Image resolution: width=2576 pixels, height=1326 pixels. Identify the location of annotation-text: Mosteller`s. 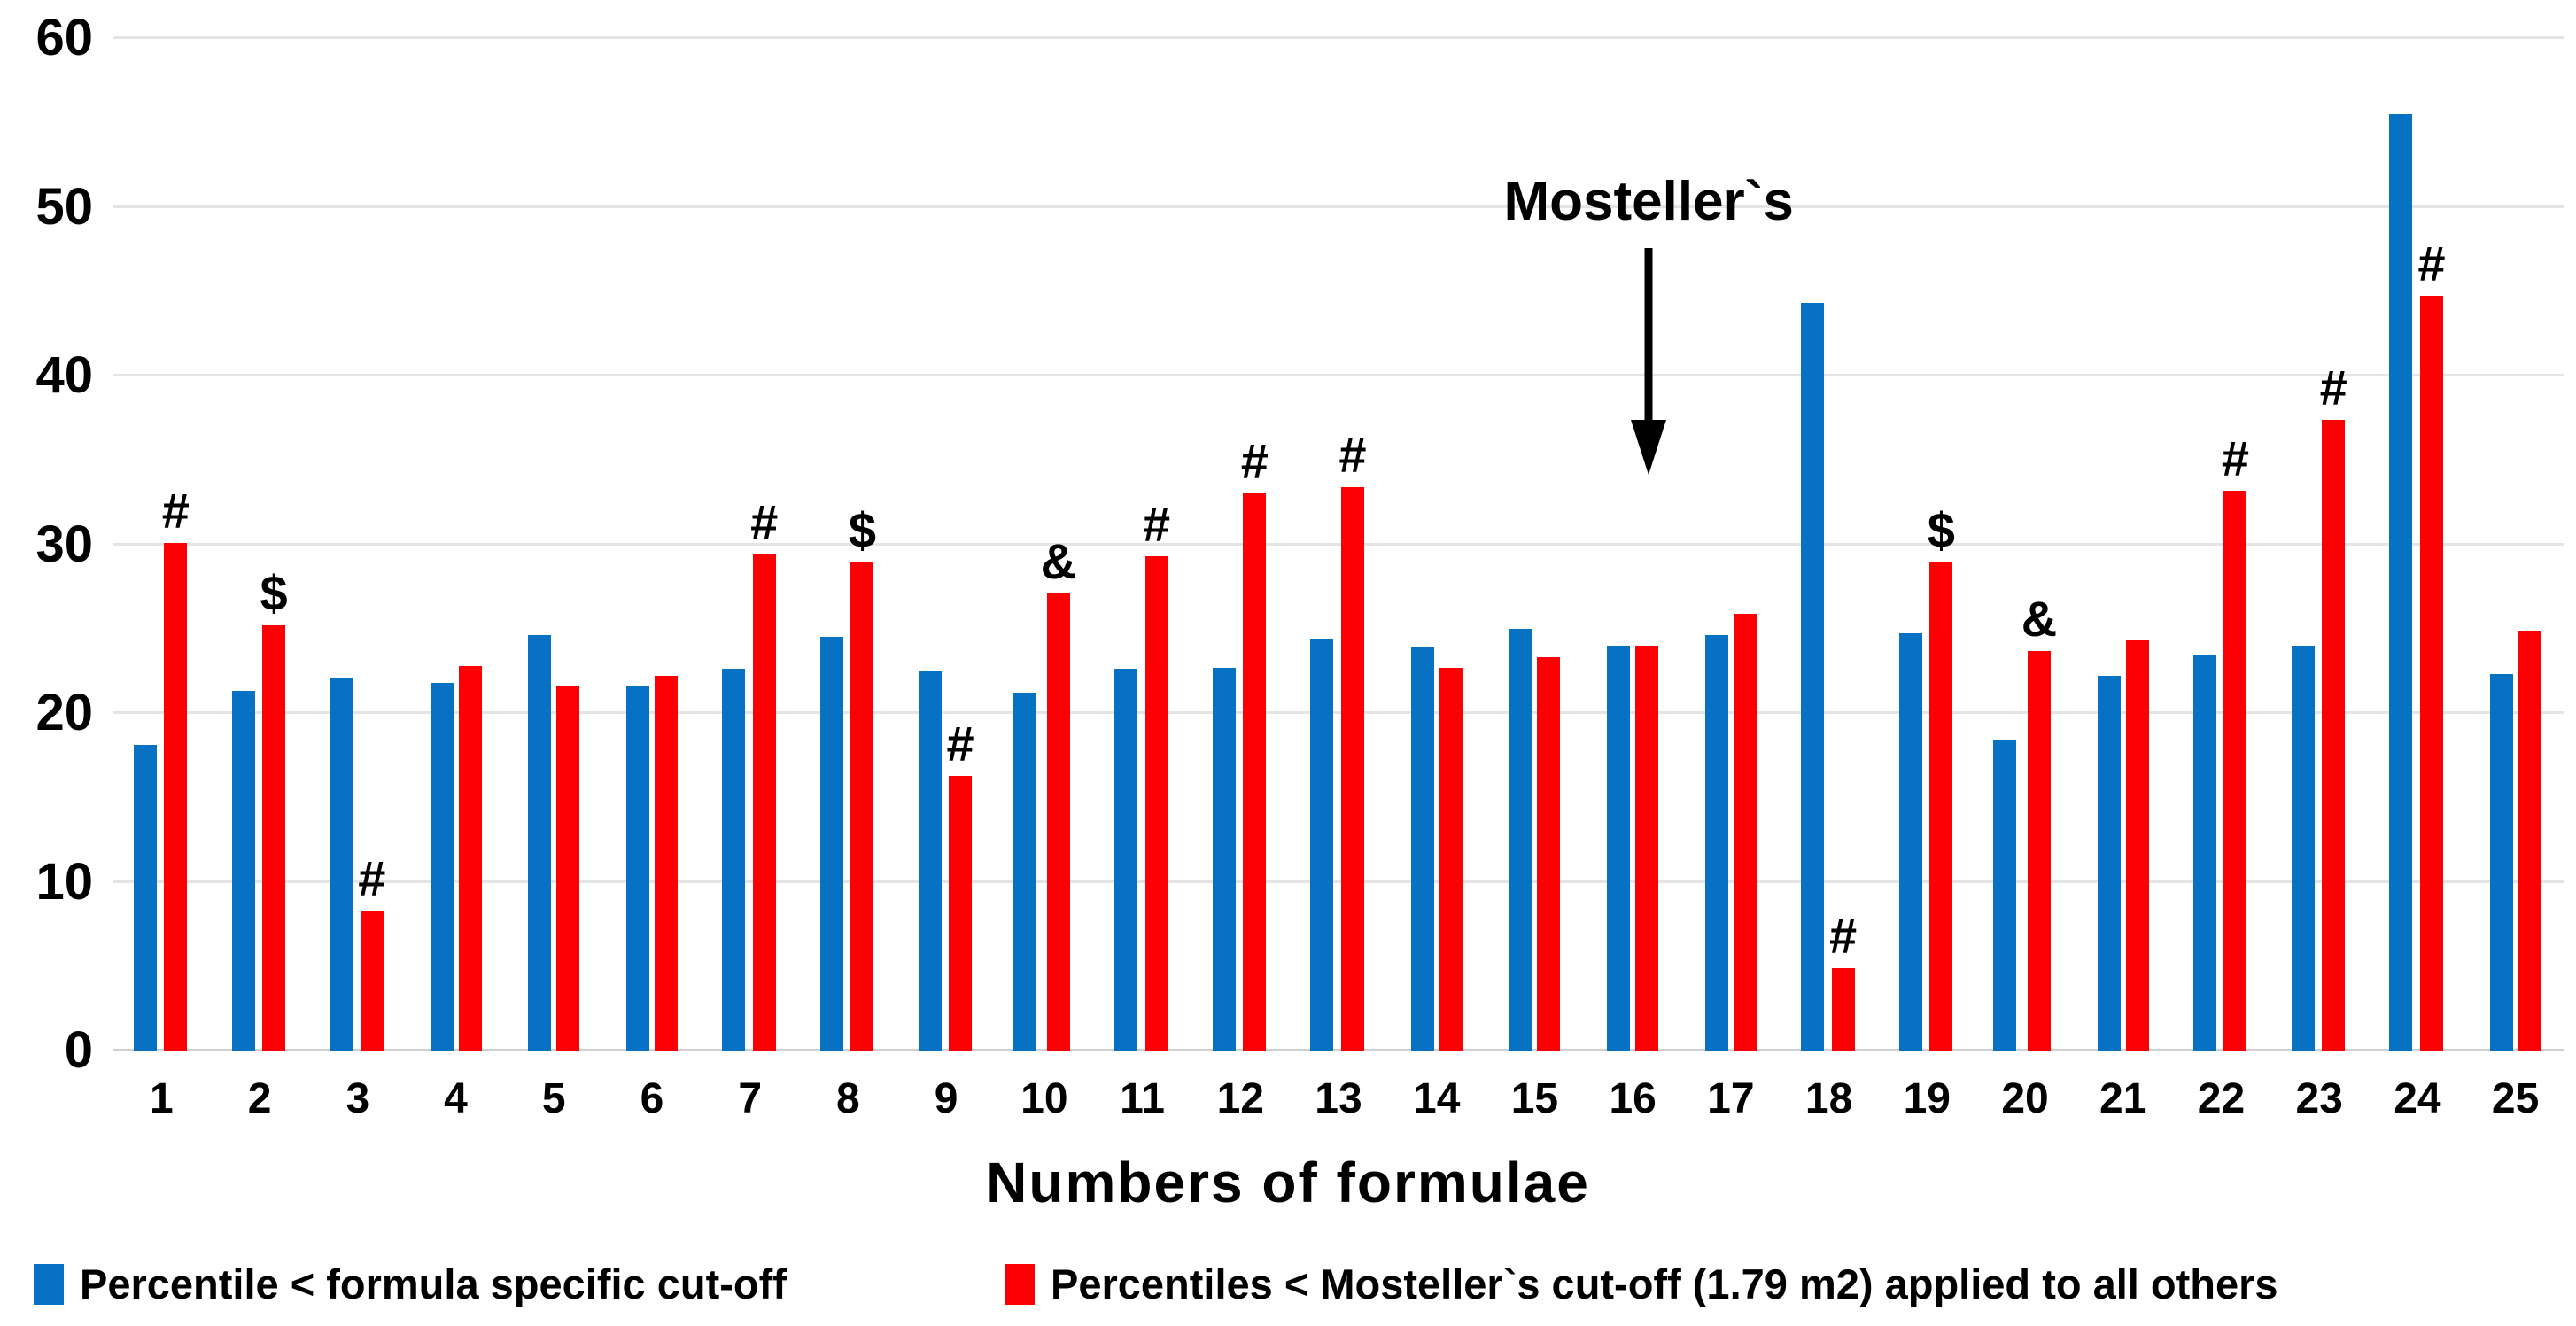
(1648, 201).